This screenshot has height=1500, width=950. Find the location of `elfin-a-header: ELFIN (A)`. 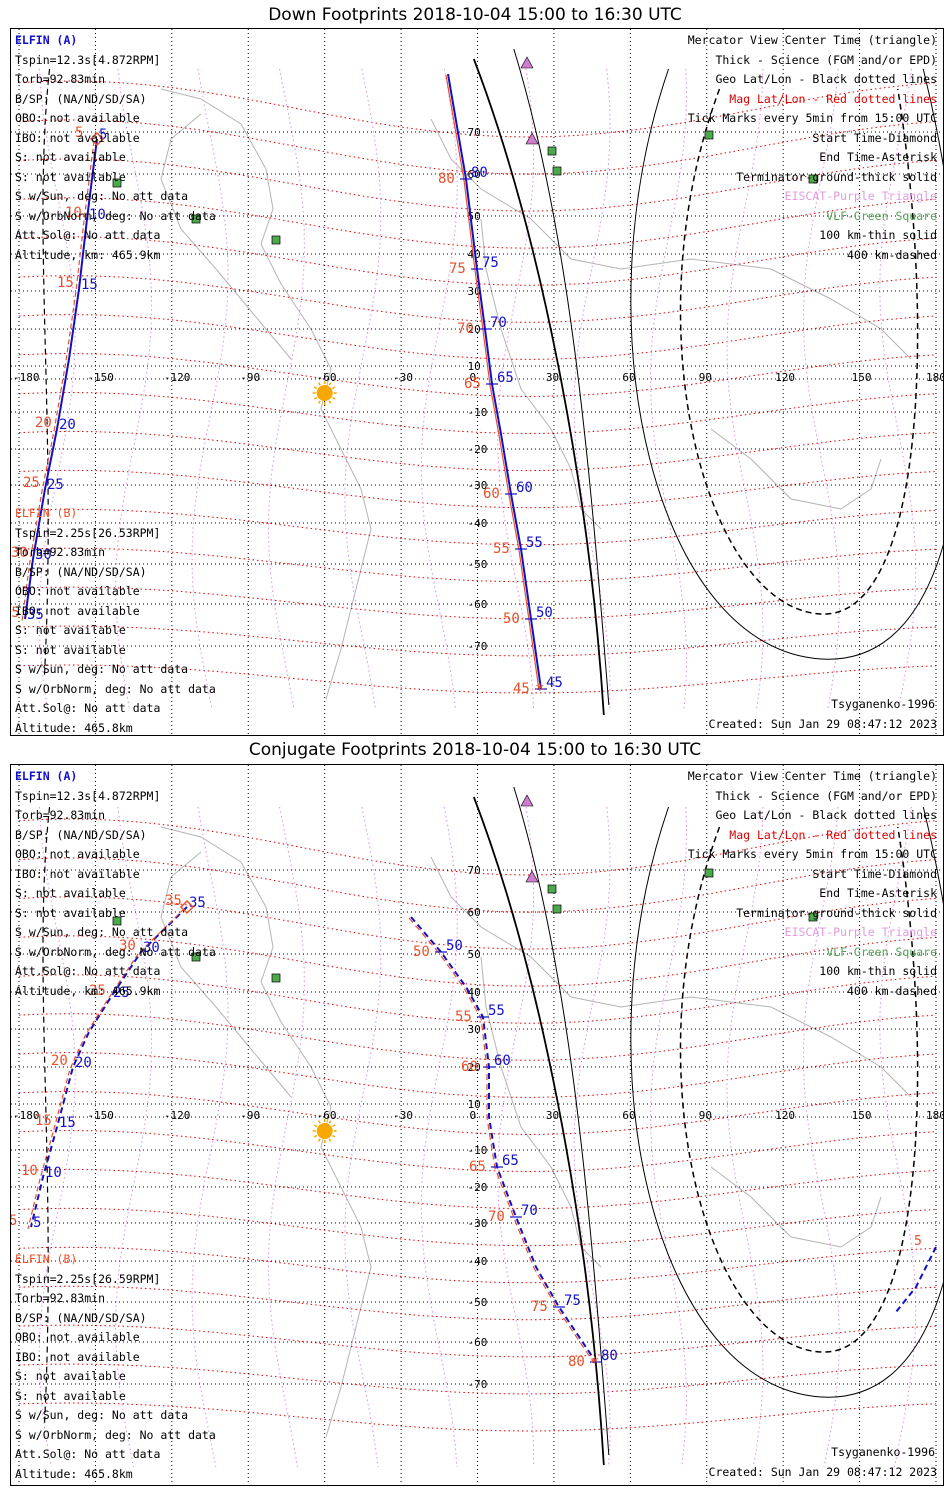

elfin-a-header: ELFIN (A) is located at coordinates (46, 776).